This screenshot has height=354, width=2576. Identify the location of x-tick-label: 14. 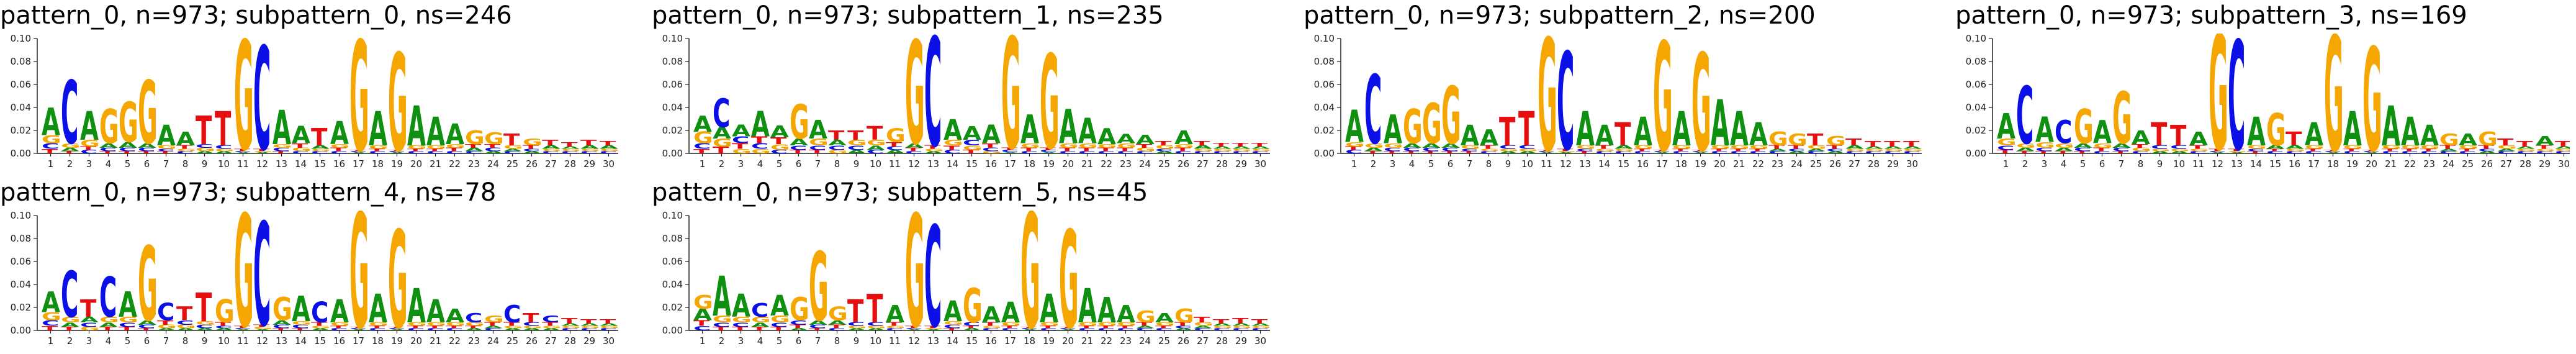
(301, 164).